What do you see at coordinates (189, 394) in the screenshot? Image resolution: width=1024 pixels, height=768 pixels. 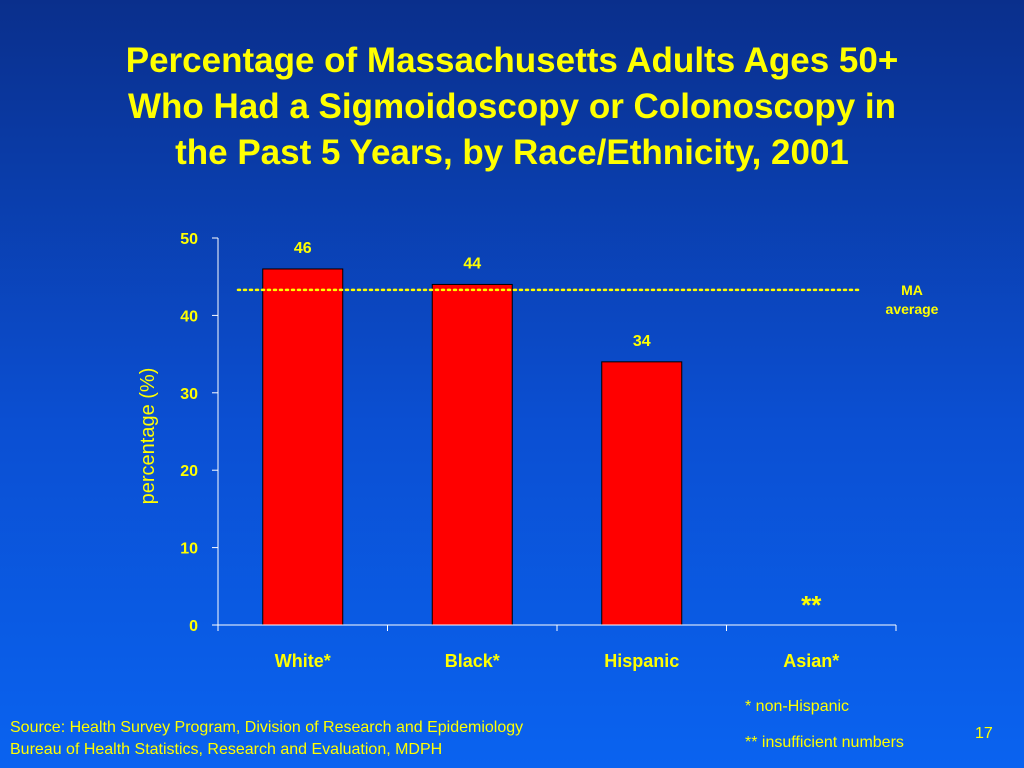 I see `y-tick-label-30: 30` at bounding box center [189, 394].